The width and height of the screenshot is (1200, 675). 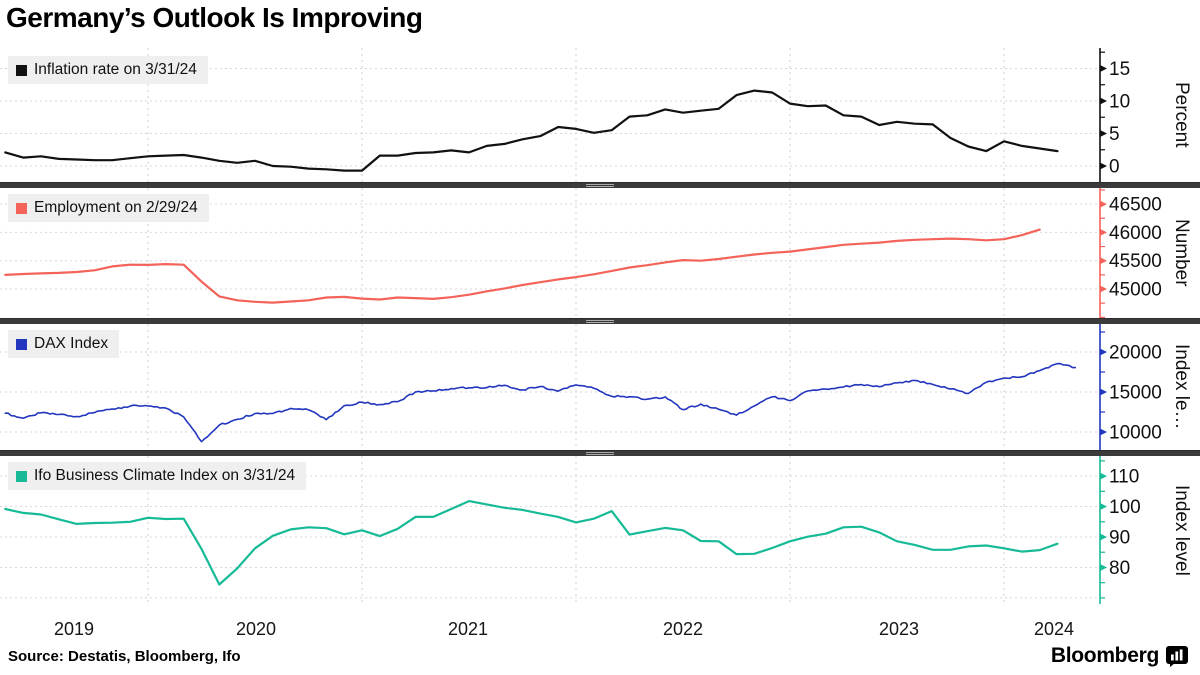 I want to click on dax-legend-swatch, so click(x=21, y=344).